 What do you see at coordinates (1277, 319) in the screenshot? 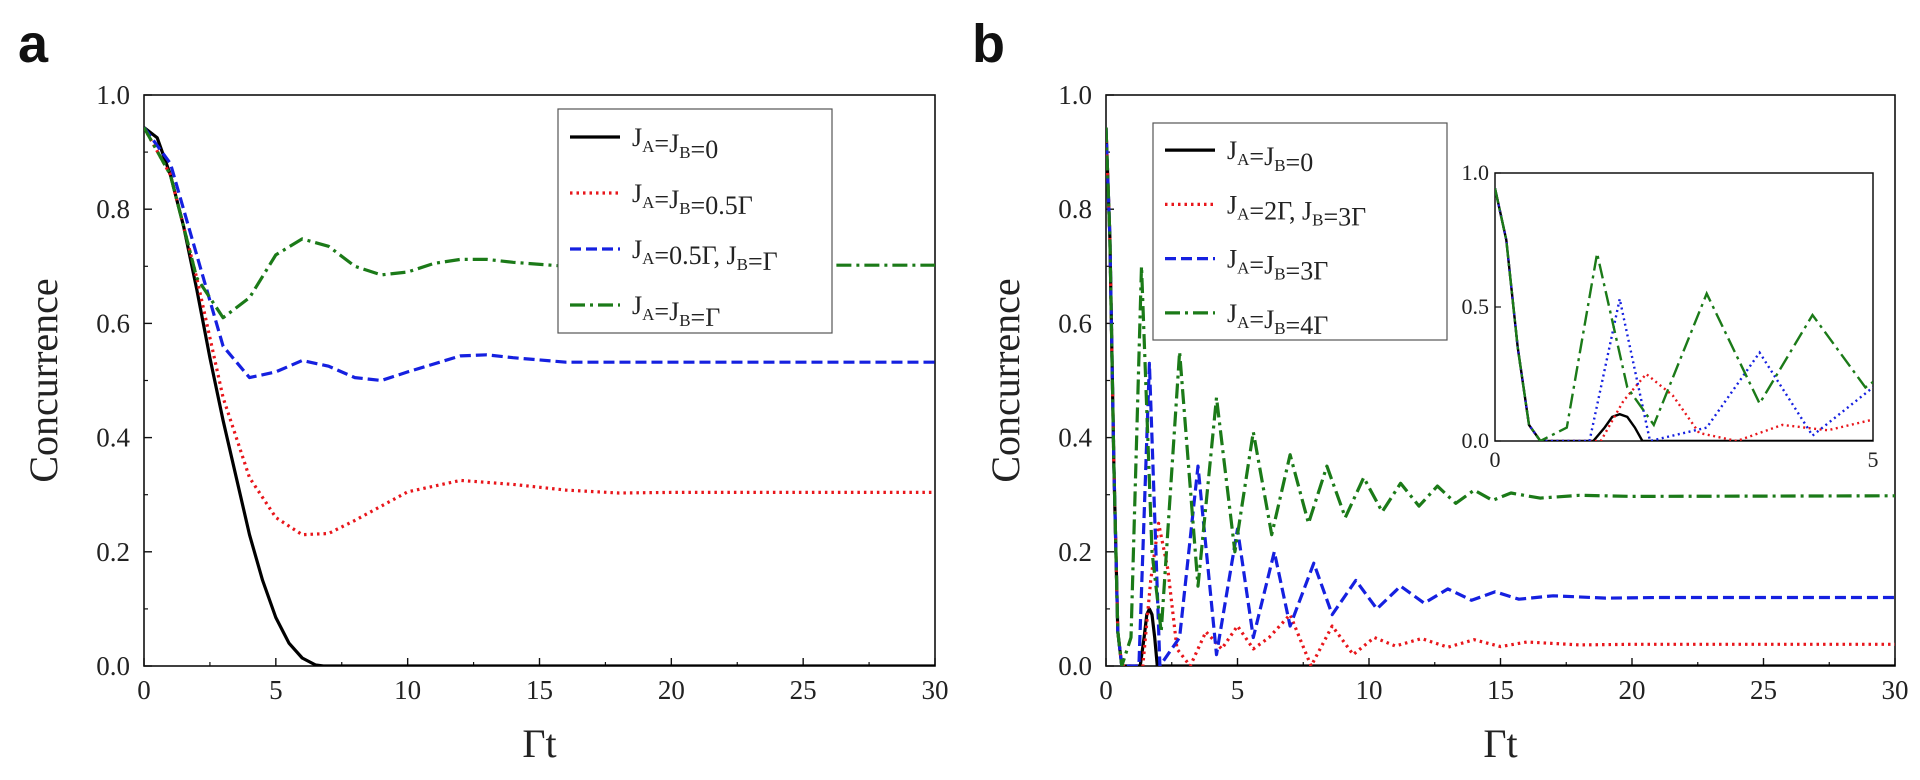
I see `legend-label: JA=JB=4Γ` at bounding box center [1277, 319].